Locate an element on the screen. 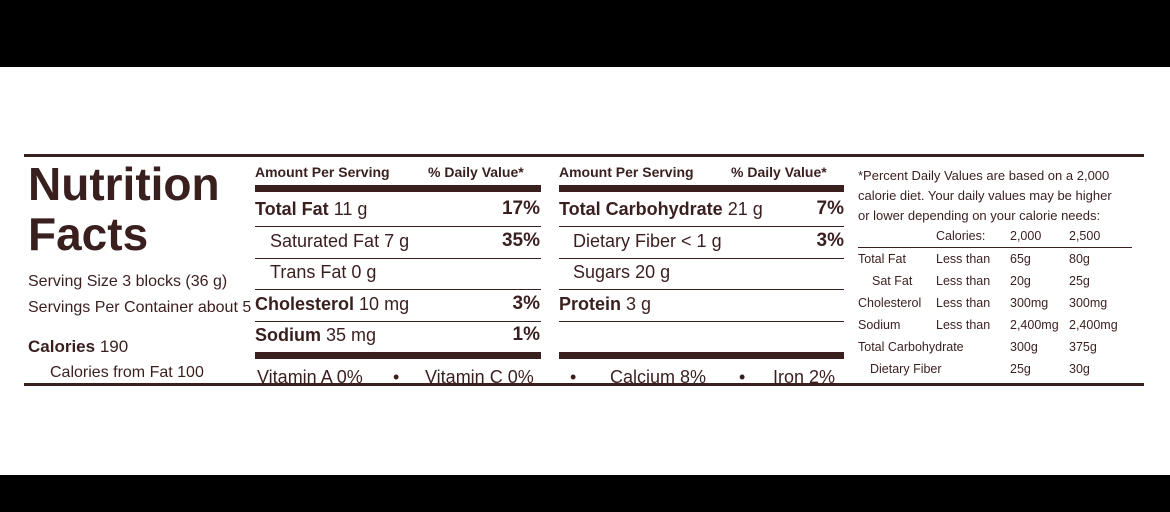 Image resolution: width=1170 pixels, height=512 pixels. col1-row-sodium: Sodium 35 mg is located at coordinates (315, 335).